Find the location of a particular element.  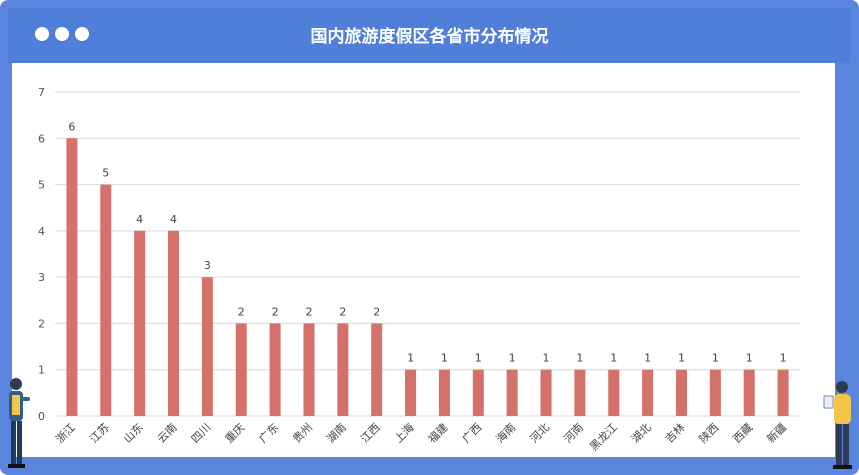

x-tick-label: 贵州 is located at coordinates (302, 433).